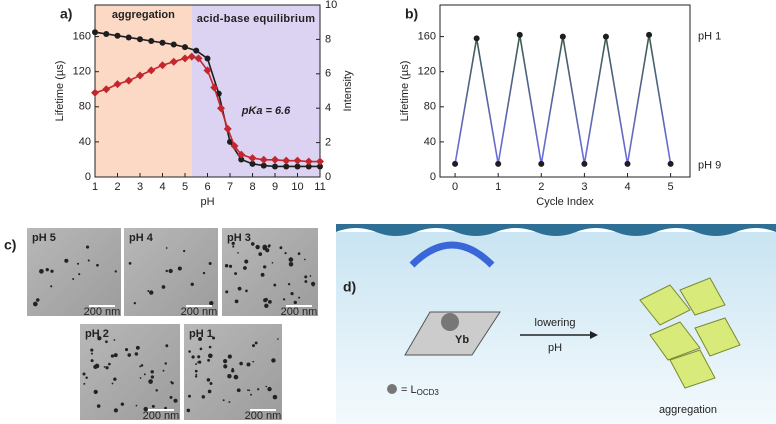 The image size is (776, 424). Describe the element at coordinates (66, 14) in the screenshot. I see `panel-label: a)` at that location.